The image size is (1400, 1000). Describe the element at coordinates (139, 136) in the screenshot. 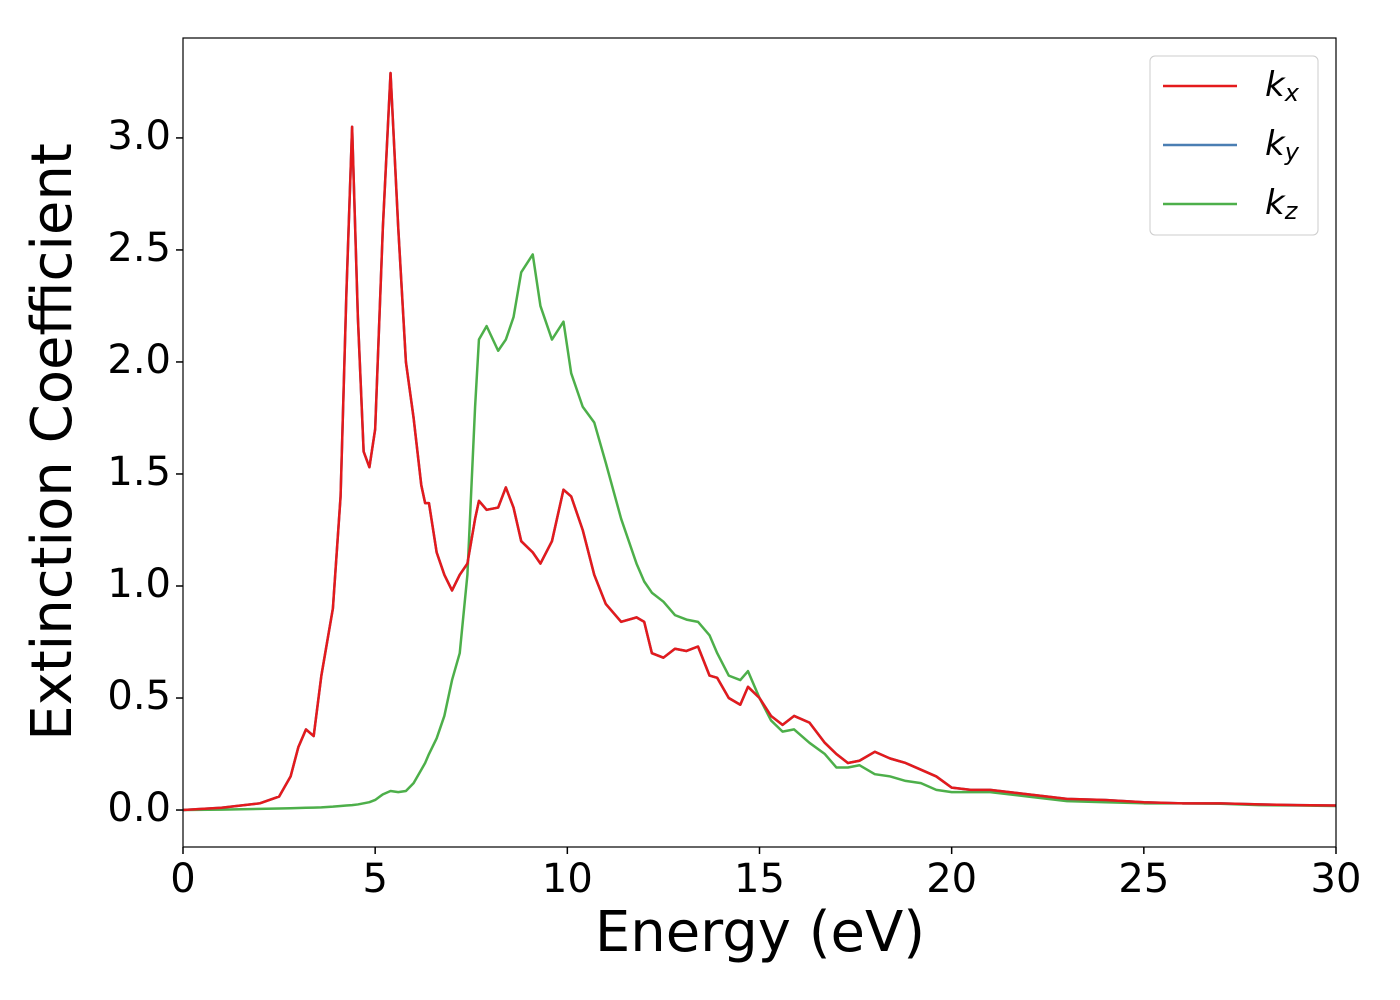

I see `y-tick-label: 3.0` at that location.